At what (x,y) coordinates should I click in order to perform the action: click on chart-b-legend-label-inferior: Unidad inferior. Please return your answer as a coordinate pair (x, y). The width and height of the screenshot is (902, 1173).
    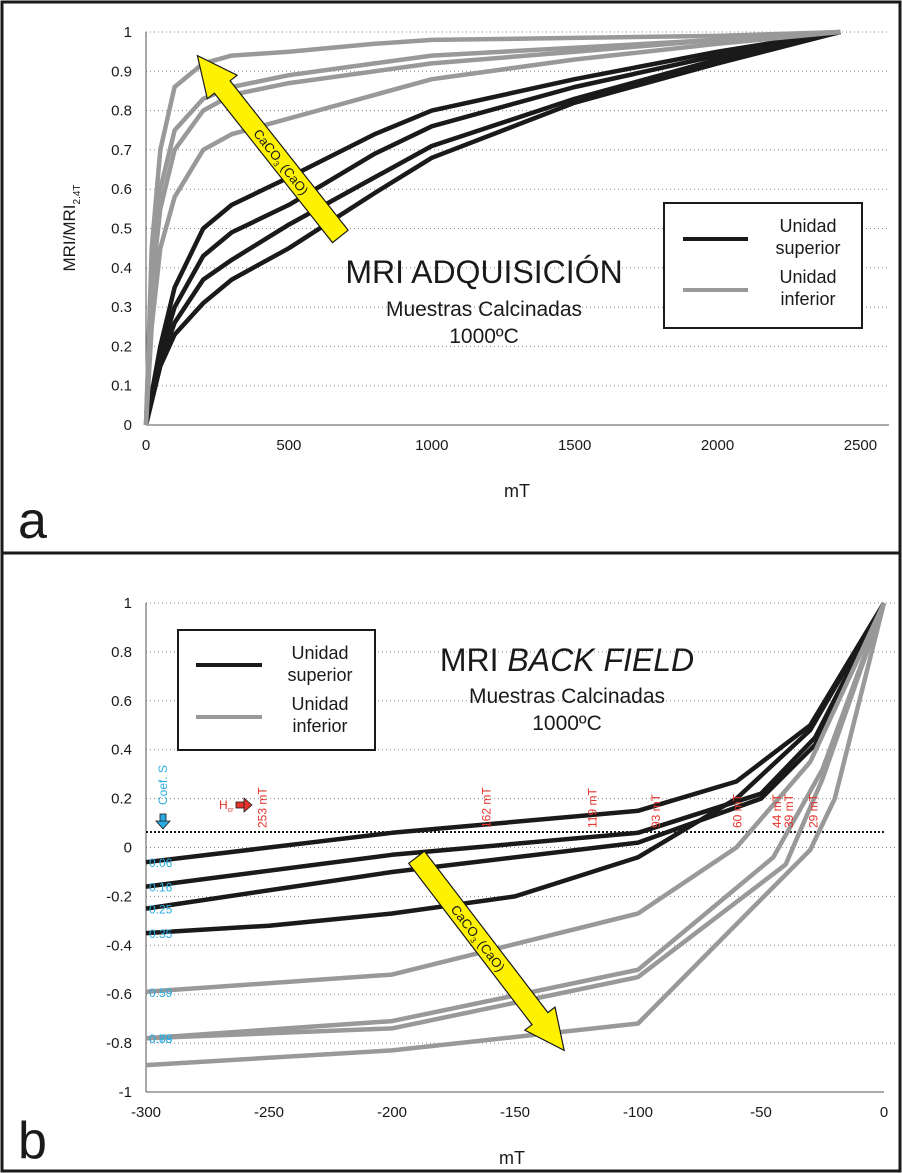
    Looking at the image, I should click on (319, 715).